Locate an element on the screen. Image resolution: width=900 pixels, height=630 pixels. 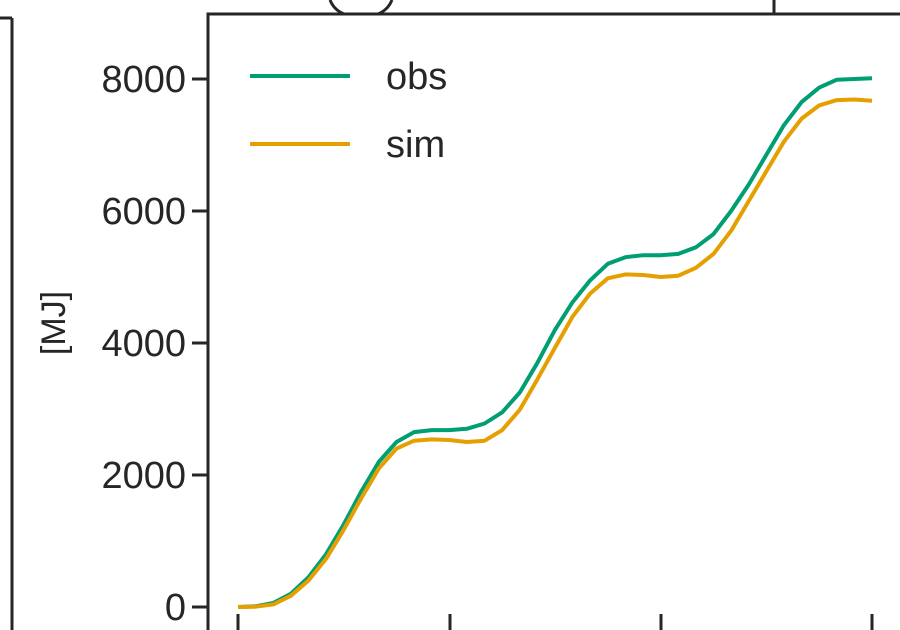
y-tick-label: 4000 is located at coordinates (143, 344).